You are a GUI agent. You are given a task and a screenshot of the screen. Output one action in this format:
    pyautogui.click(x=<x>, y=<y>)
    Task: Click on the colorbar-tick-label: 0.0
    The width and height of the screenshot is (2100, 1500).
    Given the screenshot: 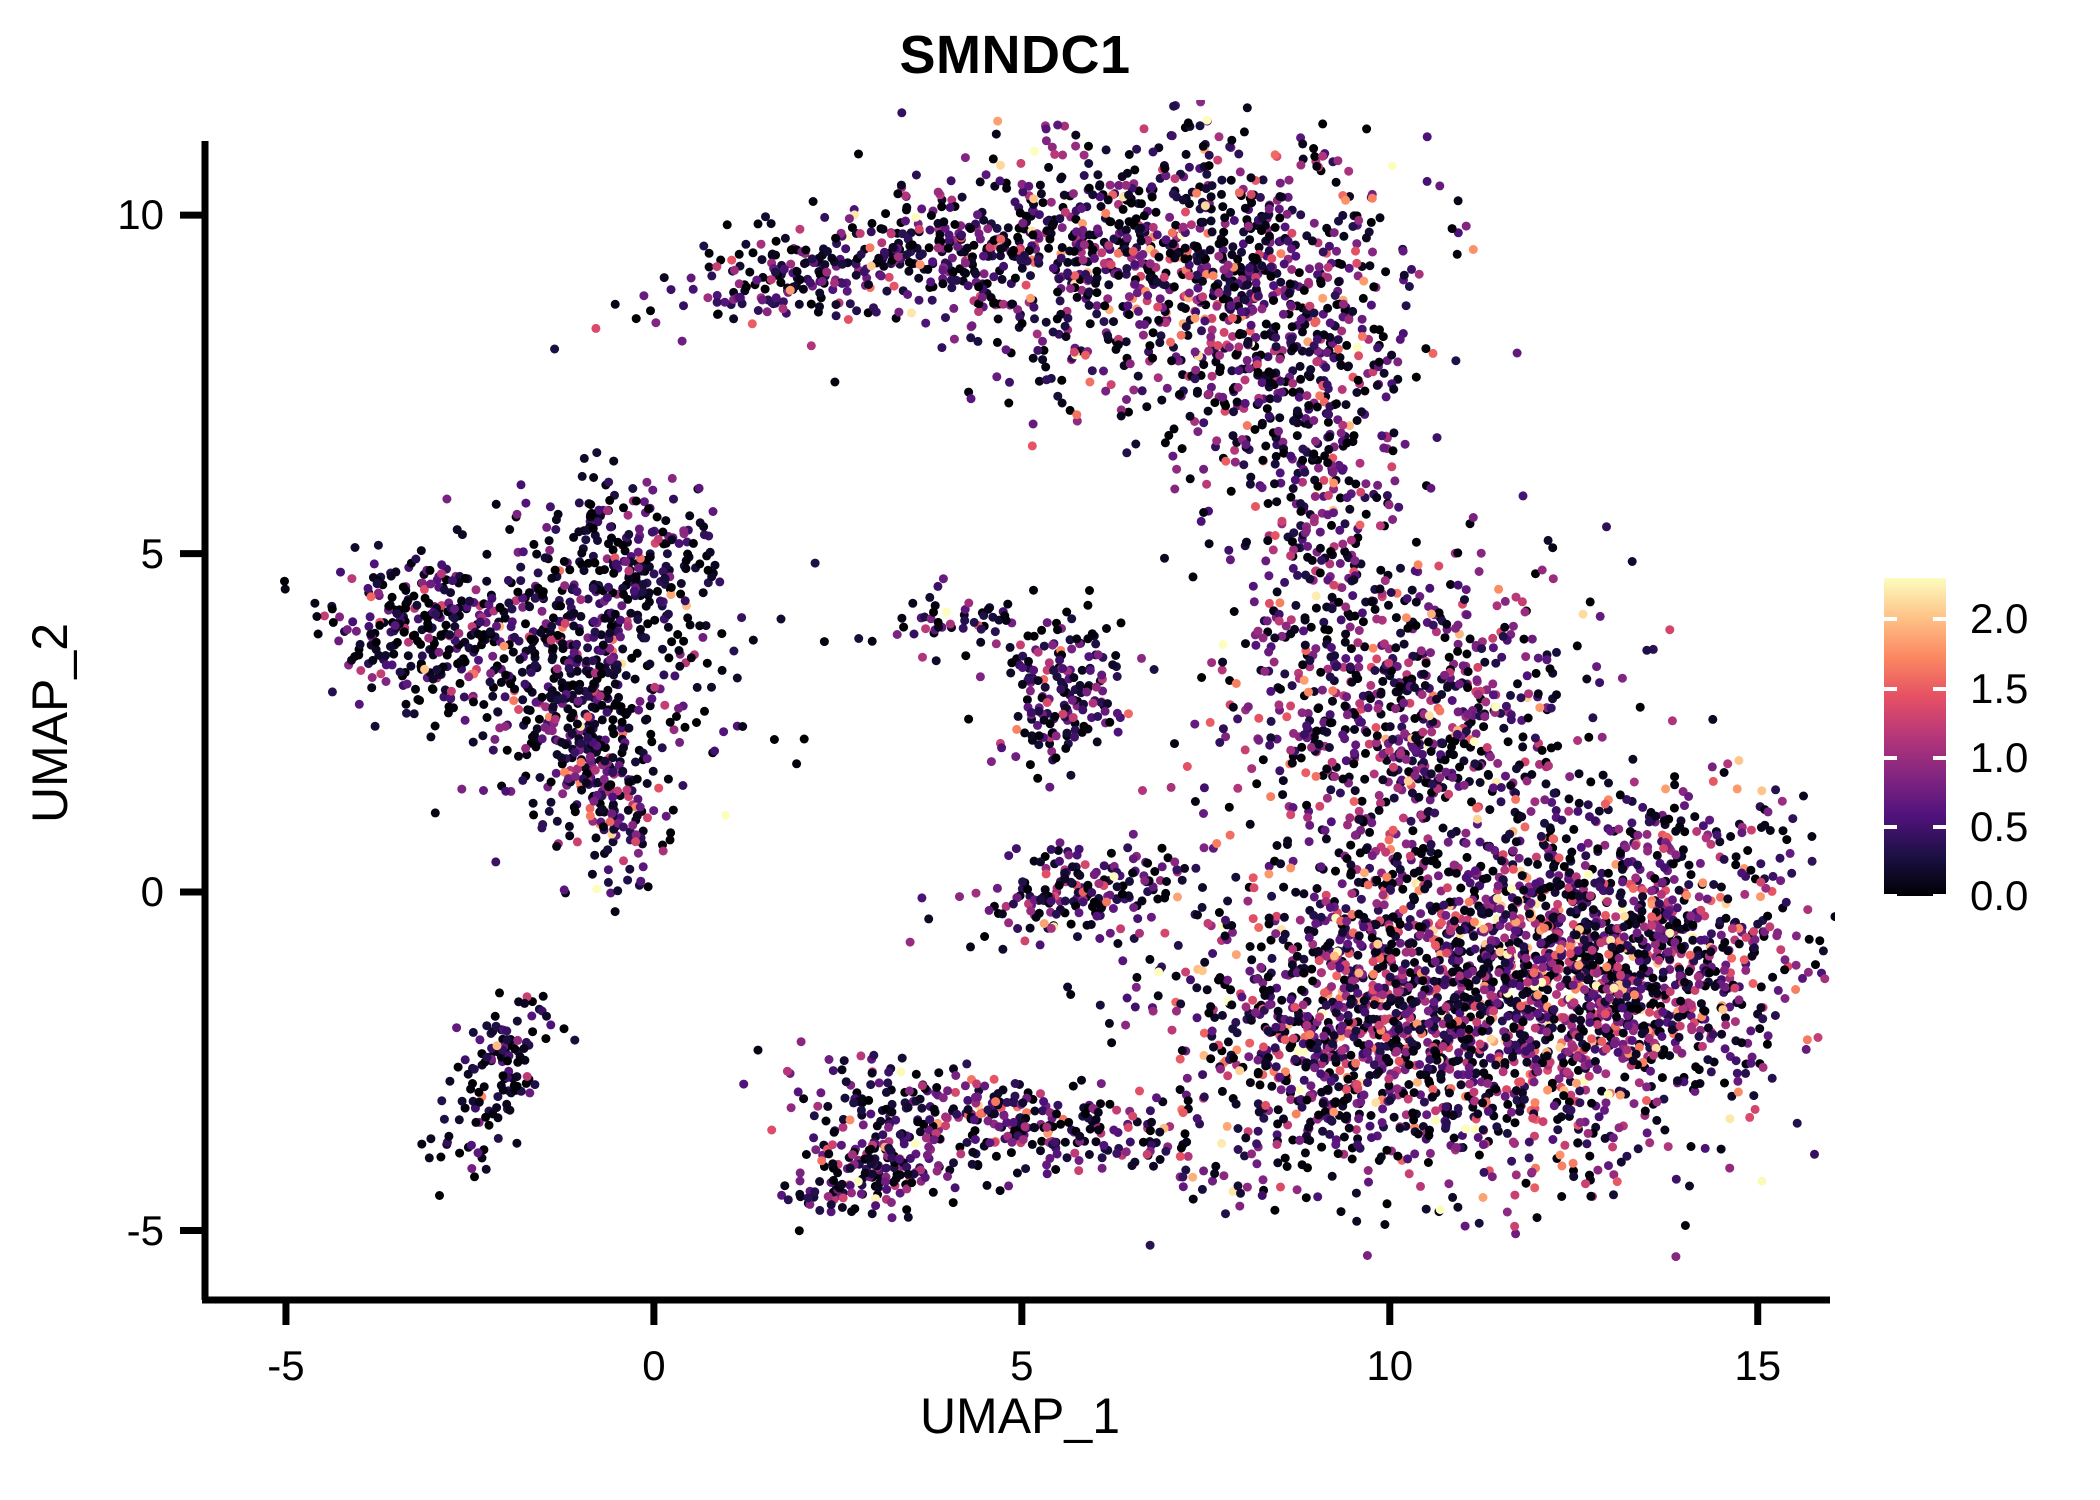 What is the action you would take?
    pyautogui.click(x=1999, y=895)
    